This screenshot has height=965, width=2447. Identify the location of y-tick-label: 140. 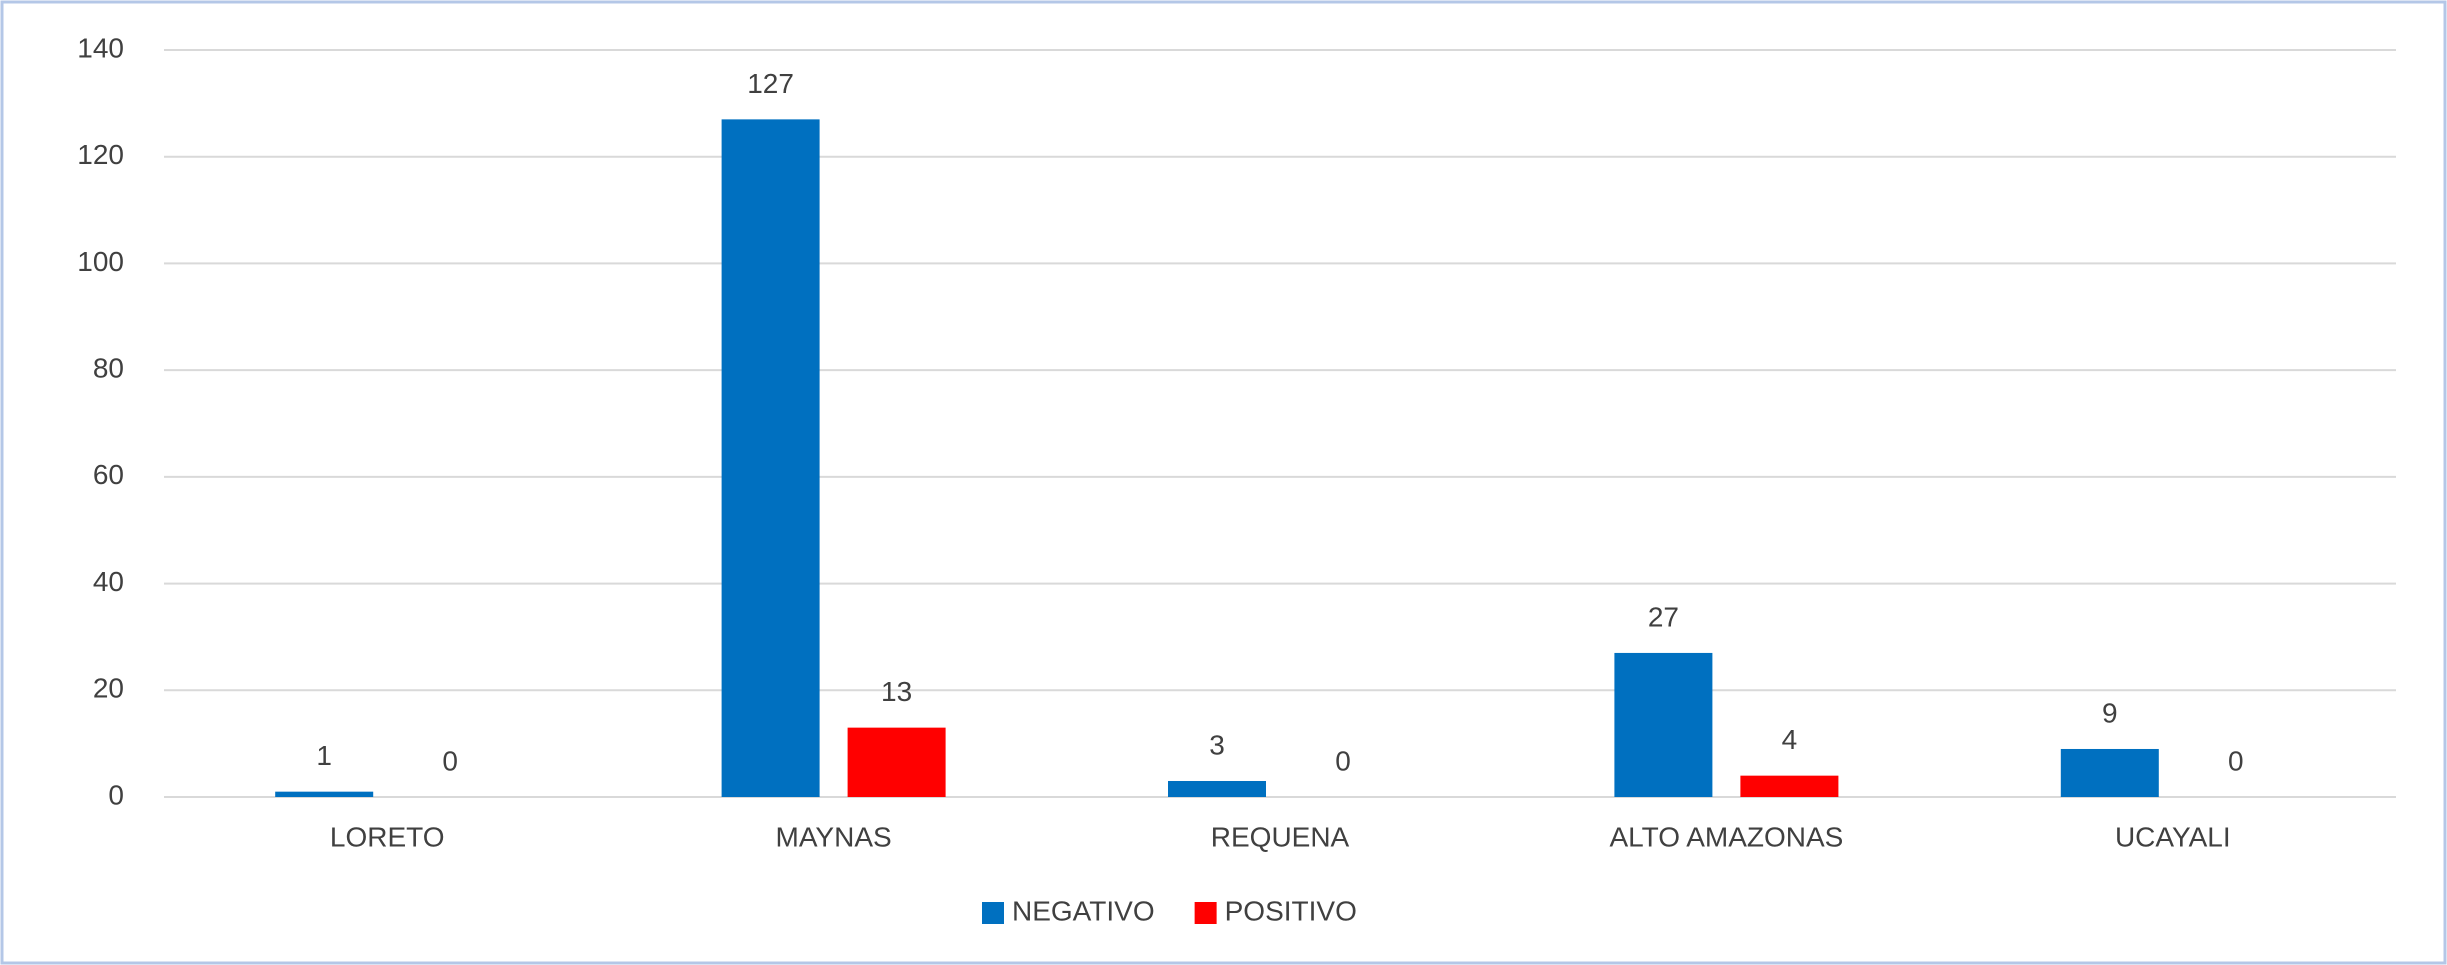
(100, 47).